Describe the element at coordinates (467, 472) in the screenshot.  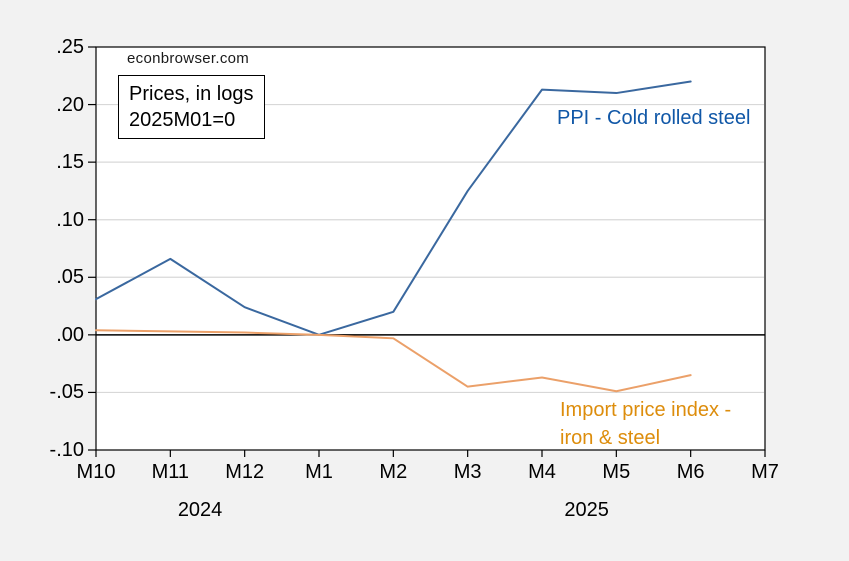
I see `x-tick-label-M3: M3` at that location.